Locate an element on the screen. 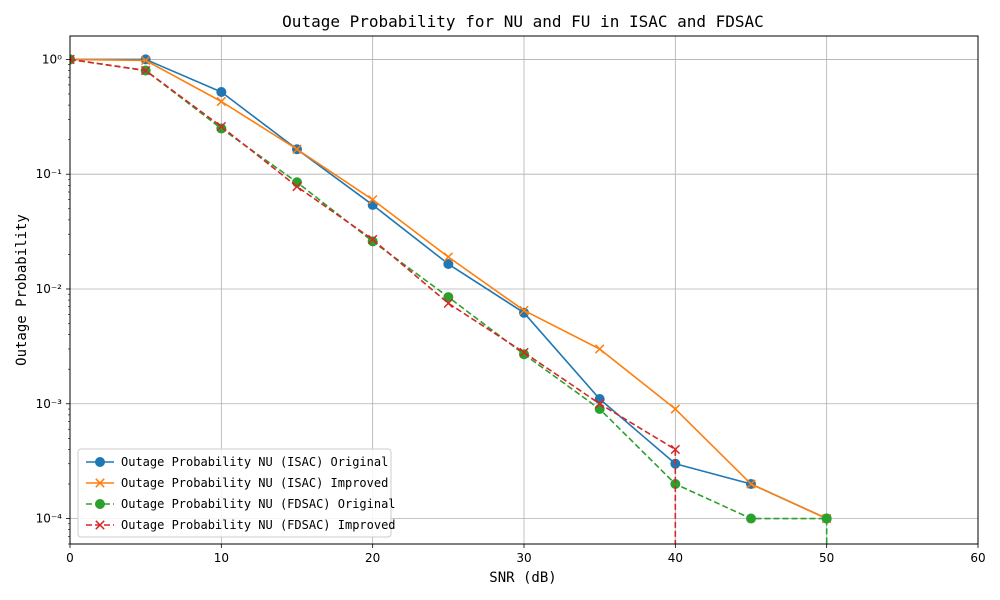  legend-item-0: Outage Probability NU (ISAC) Original is located at coordinates (237, 462).